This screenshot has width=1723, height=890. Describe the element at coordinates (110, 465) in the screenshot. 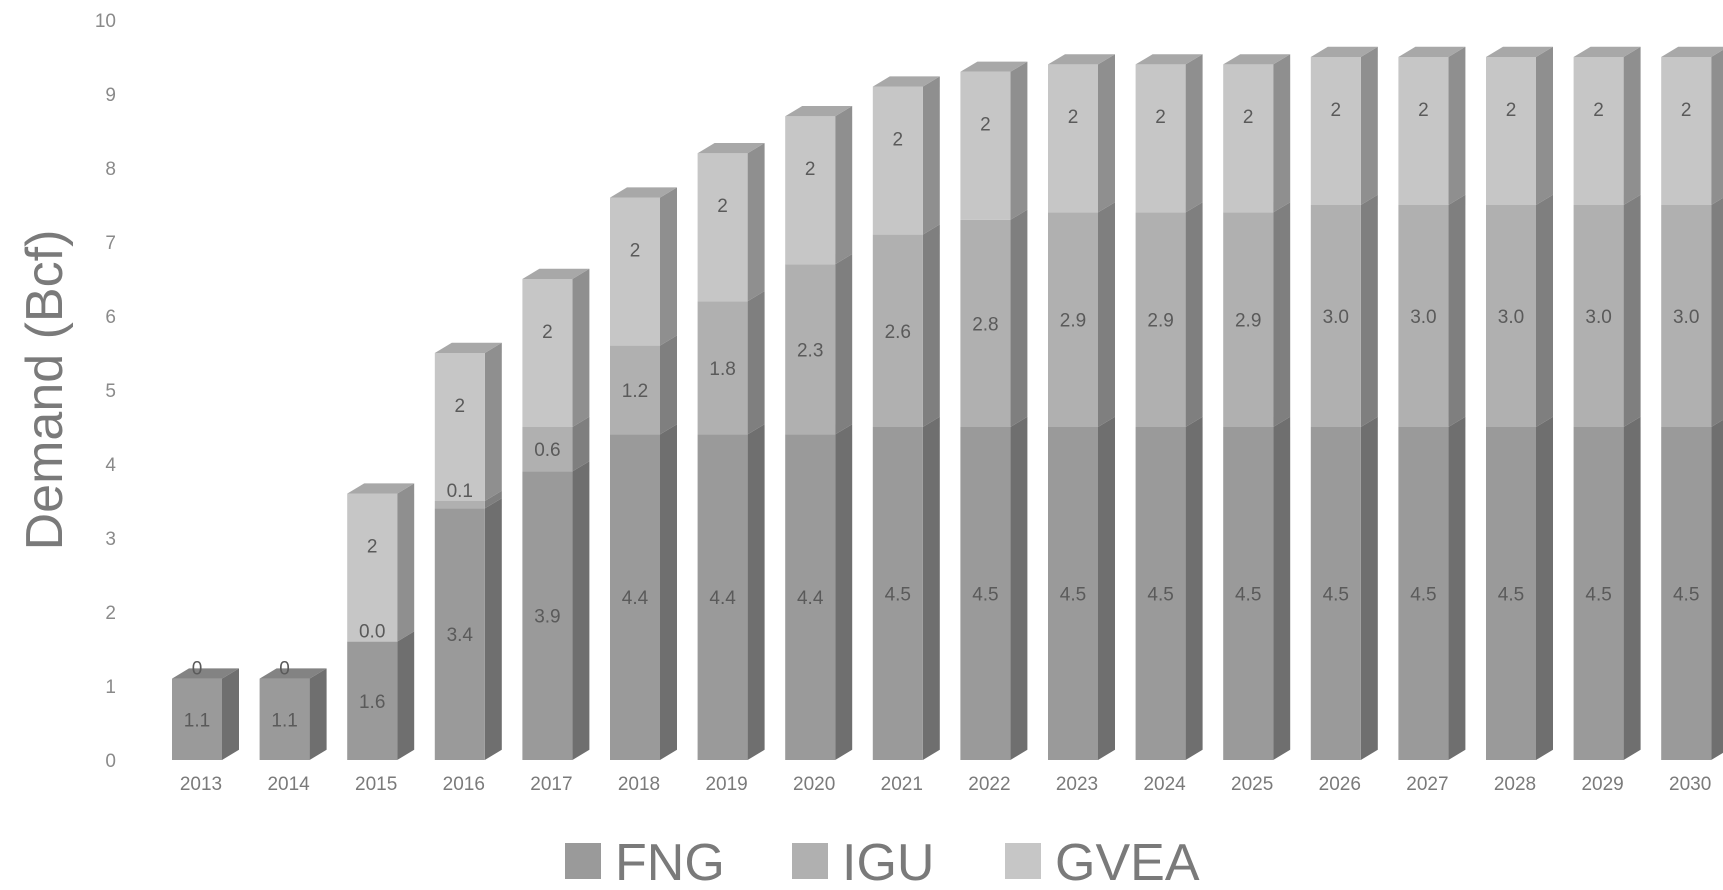

I see `y-tick-label: 4` at that location.